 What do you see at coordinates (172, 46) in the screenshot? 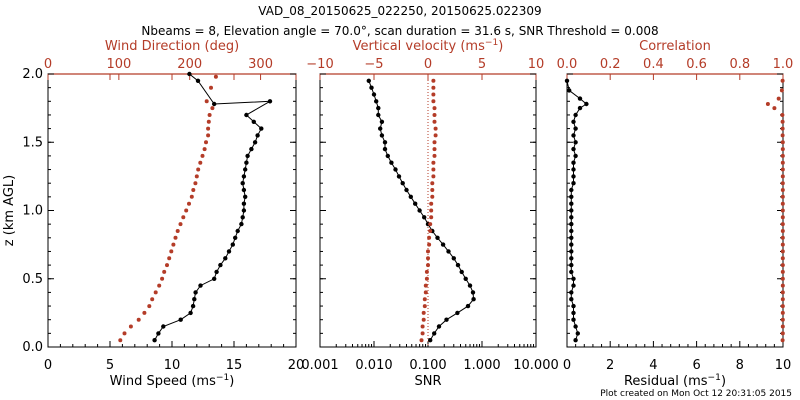
I see `top-axis-label: Wind Direction (deg)` at bounding box center [172, 46].